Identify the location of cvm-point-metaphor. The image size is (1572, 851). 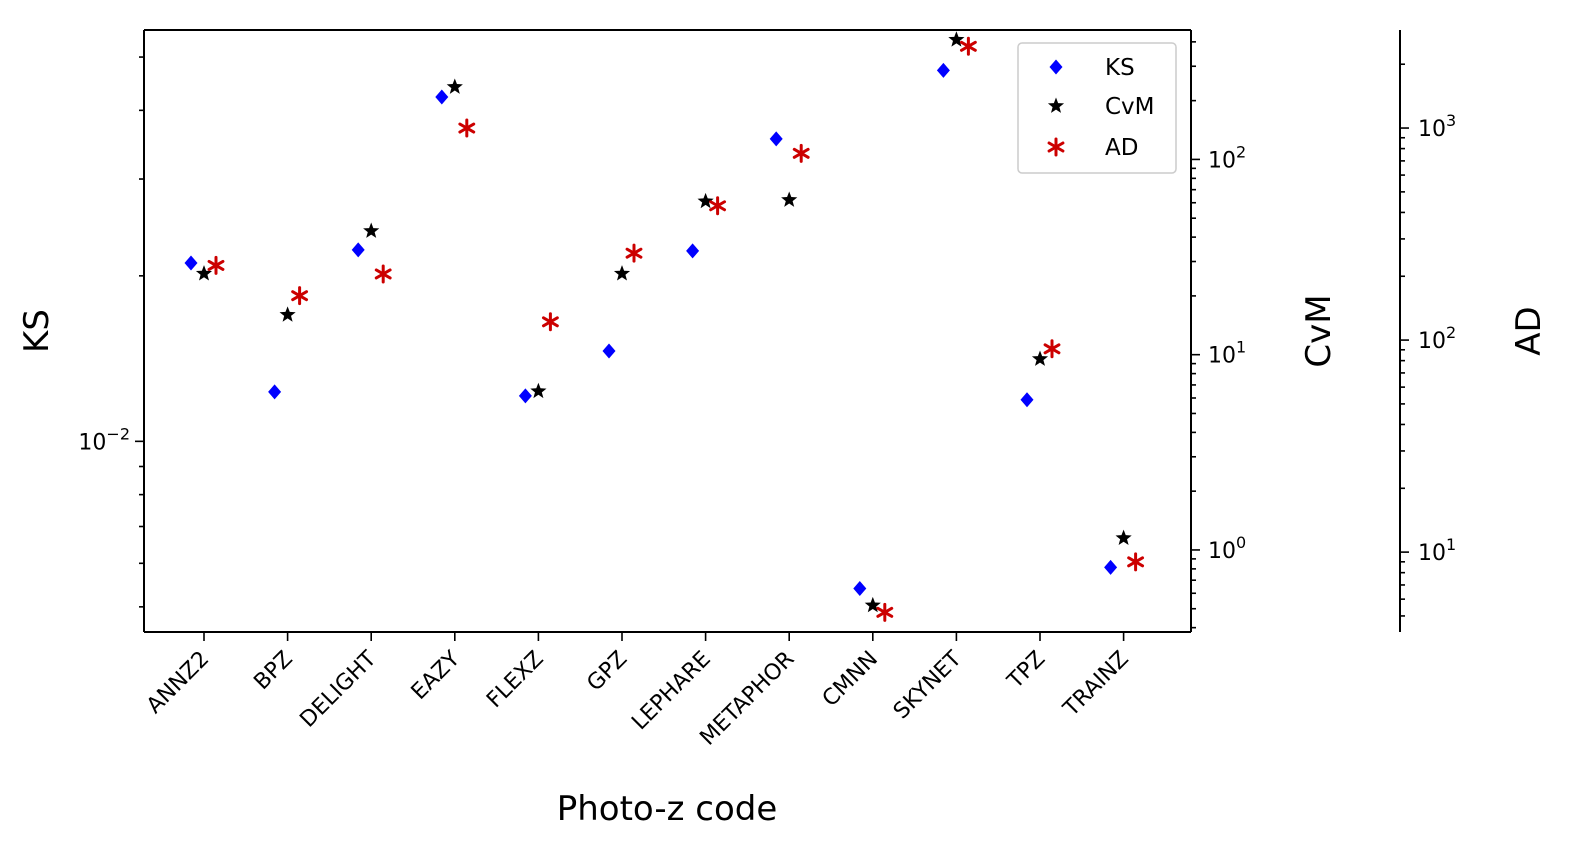
(789, 199).